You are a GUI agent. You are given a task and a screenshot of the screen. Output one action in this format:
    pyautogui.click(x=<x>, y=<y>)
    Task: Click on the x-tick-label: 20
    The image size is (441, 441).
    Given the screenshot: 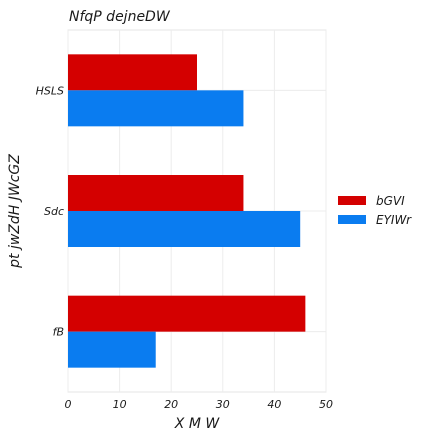 What is the action you would take?
    pyautogui.click(x=171, y=404)
    